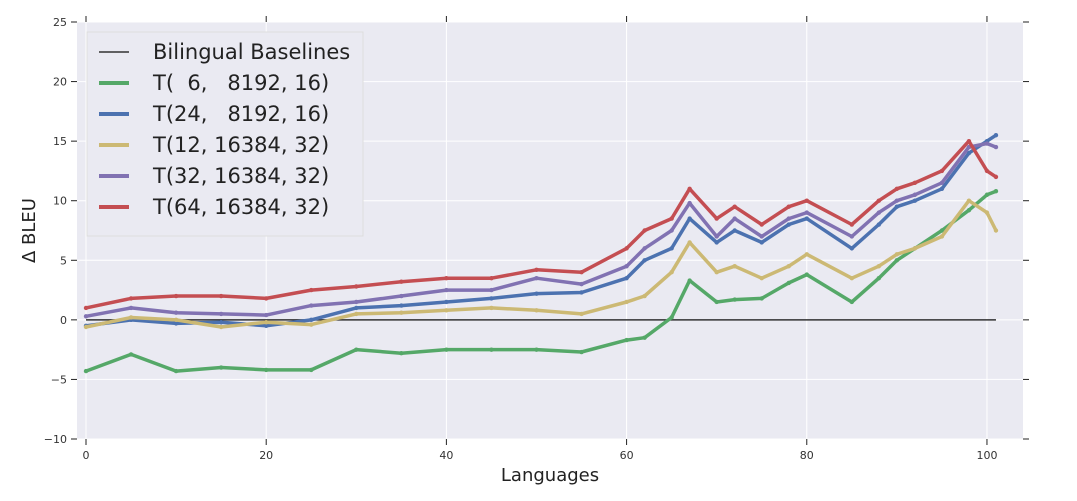  Describe the element at coordinates (59, 379) in the screenshot. I see `y-tick-label: −5` at that location.